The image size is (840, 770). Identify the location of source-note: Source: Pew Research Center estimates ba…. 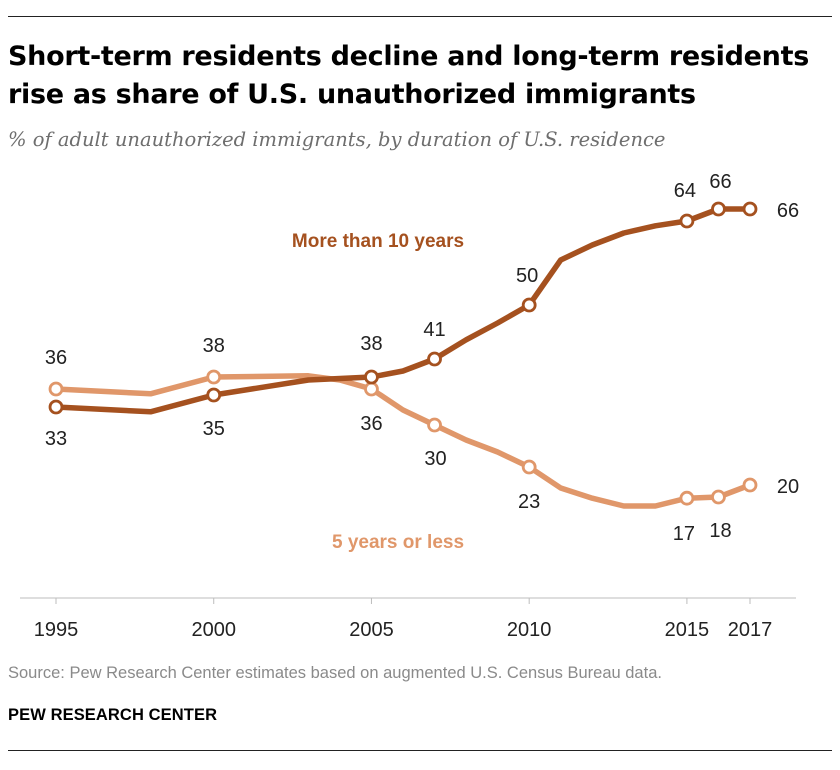
(335, 673).